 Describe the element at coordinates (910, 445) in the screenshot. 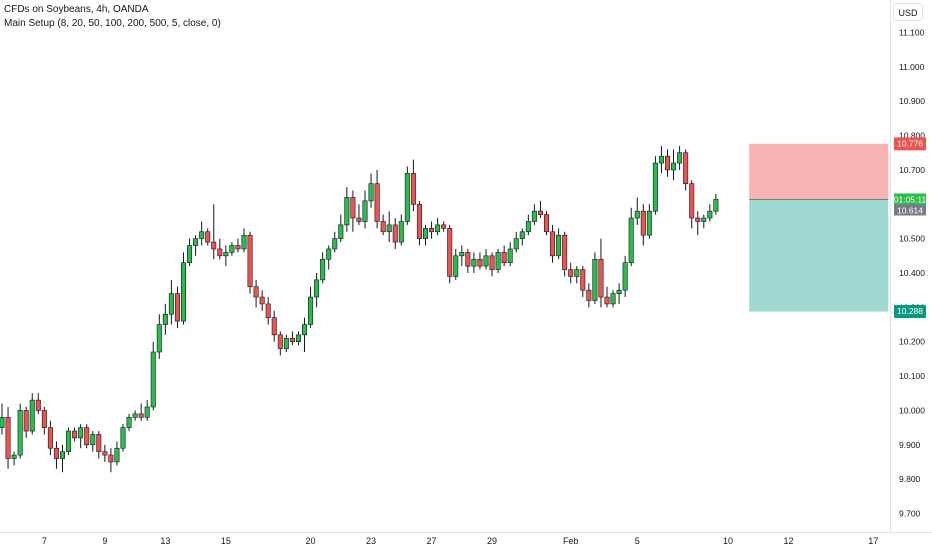

I see `y-tick-label: 9.900` at that location.